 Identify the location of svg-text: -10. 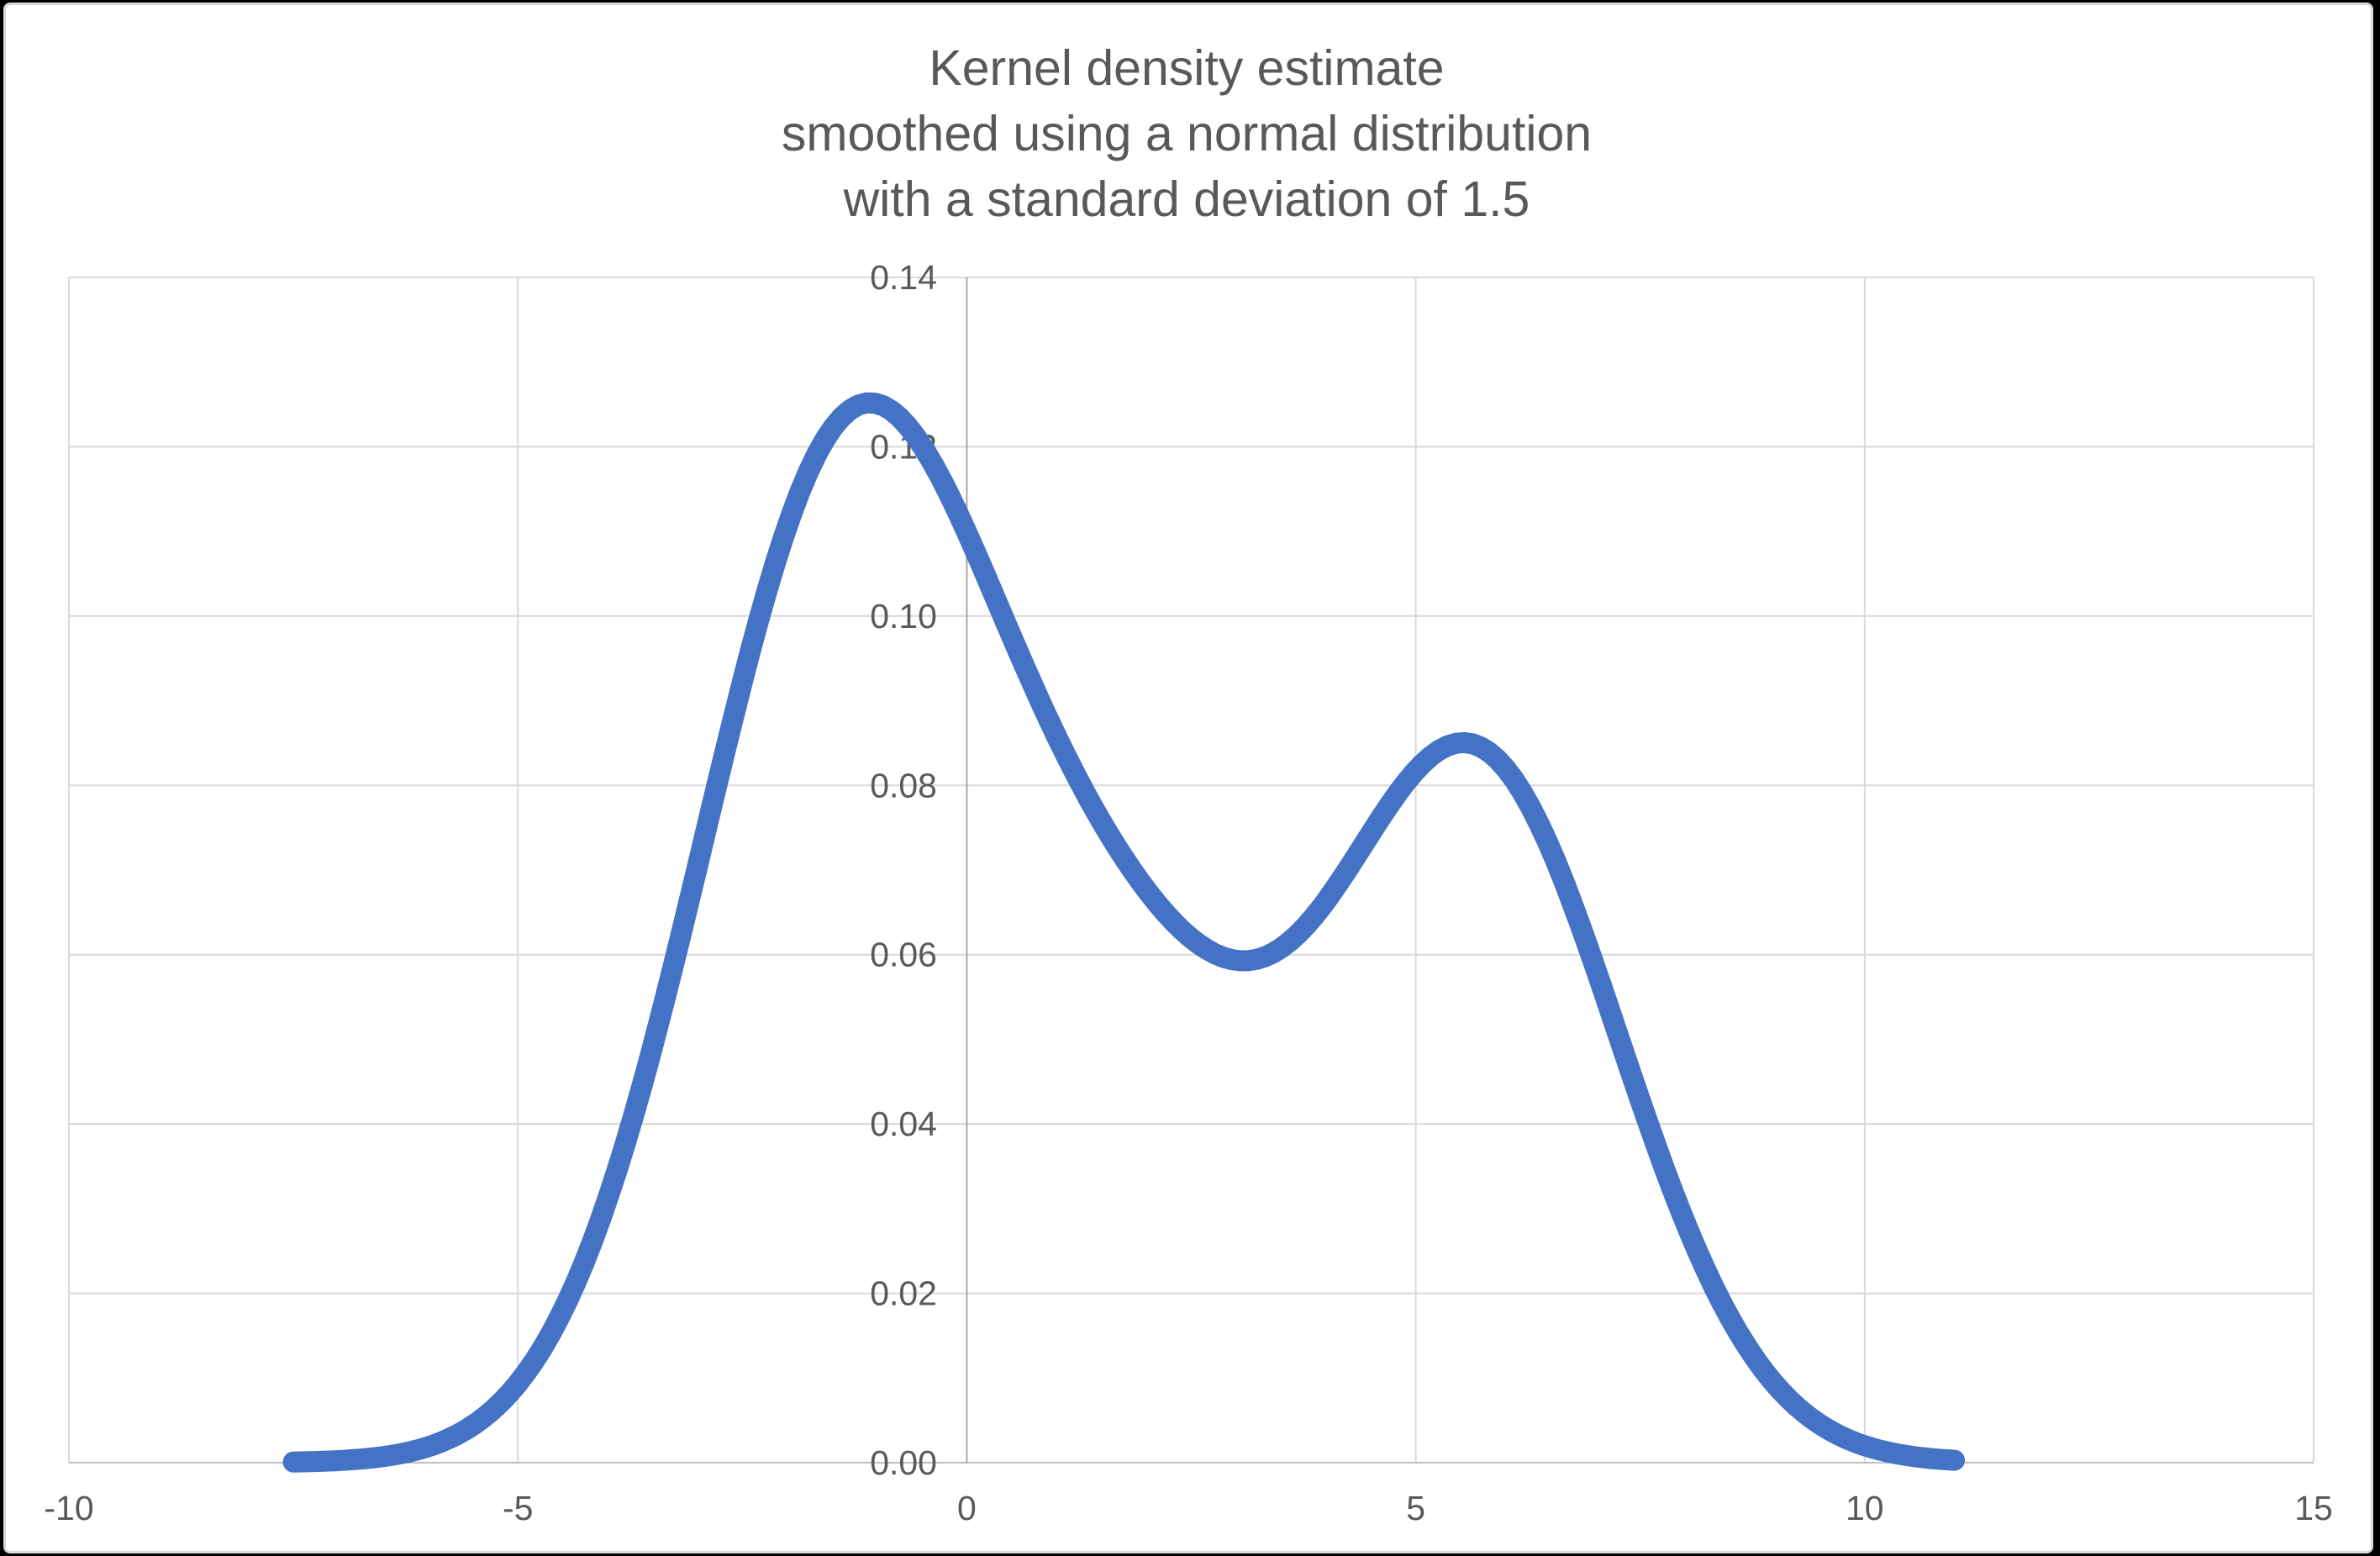
(68, 1508).